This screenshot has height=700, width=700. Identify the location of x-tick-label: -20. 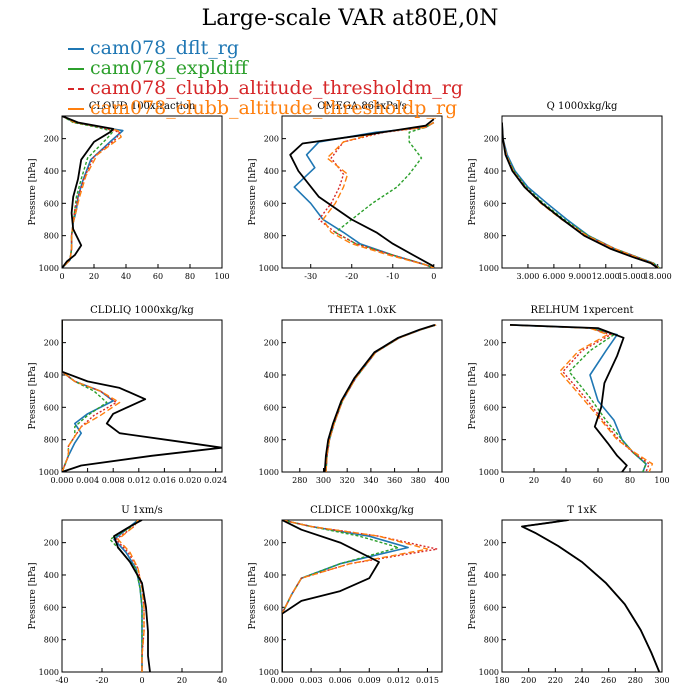
(102, 680).